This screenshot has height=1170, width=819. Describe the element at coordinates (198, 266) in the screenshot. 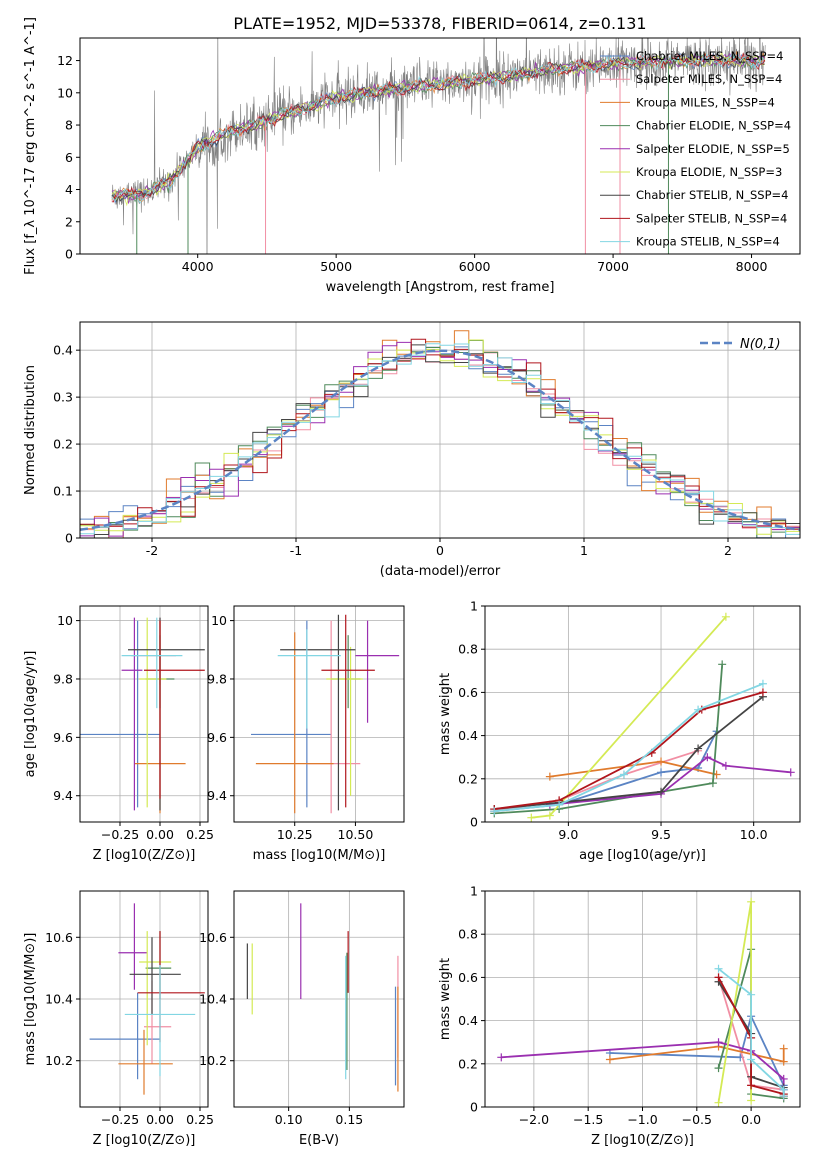

I see `x-tick-label: 4000` at that location.